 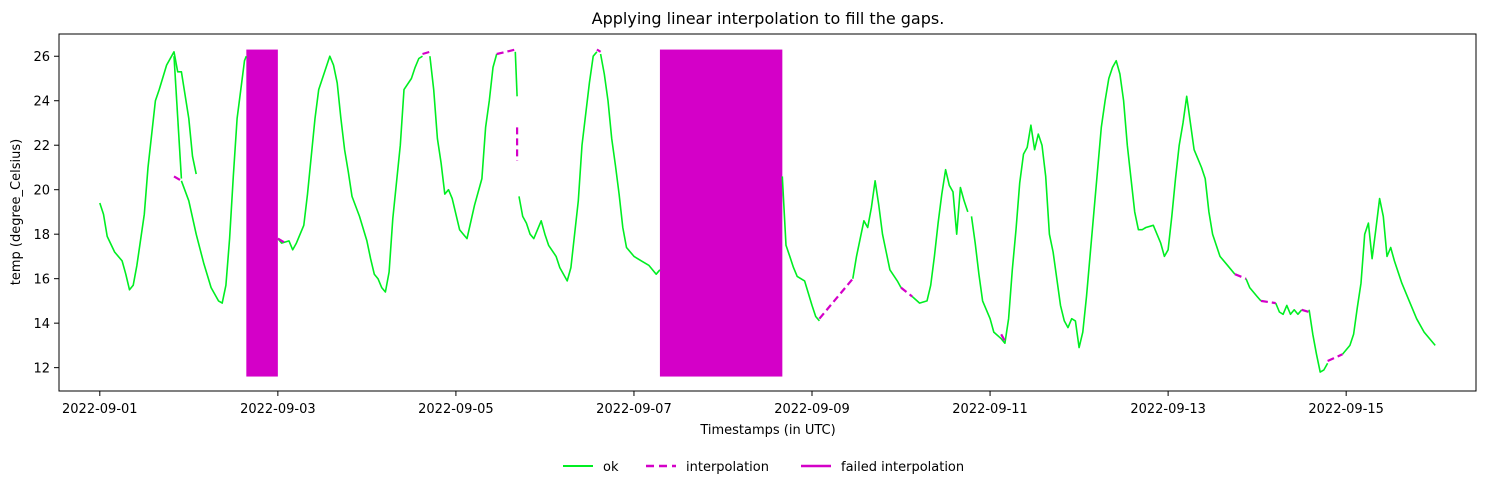 I want to click on x-tick-label-7: 2022-09-15, so click(x=1346, y=409).